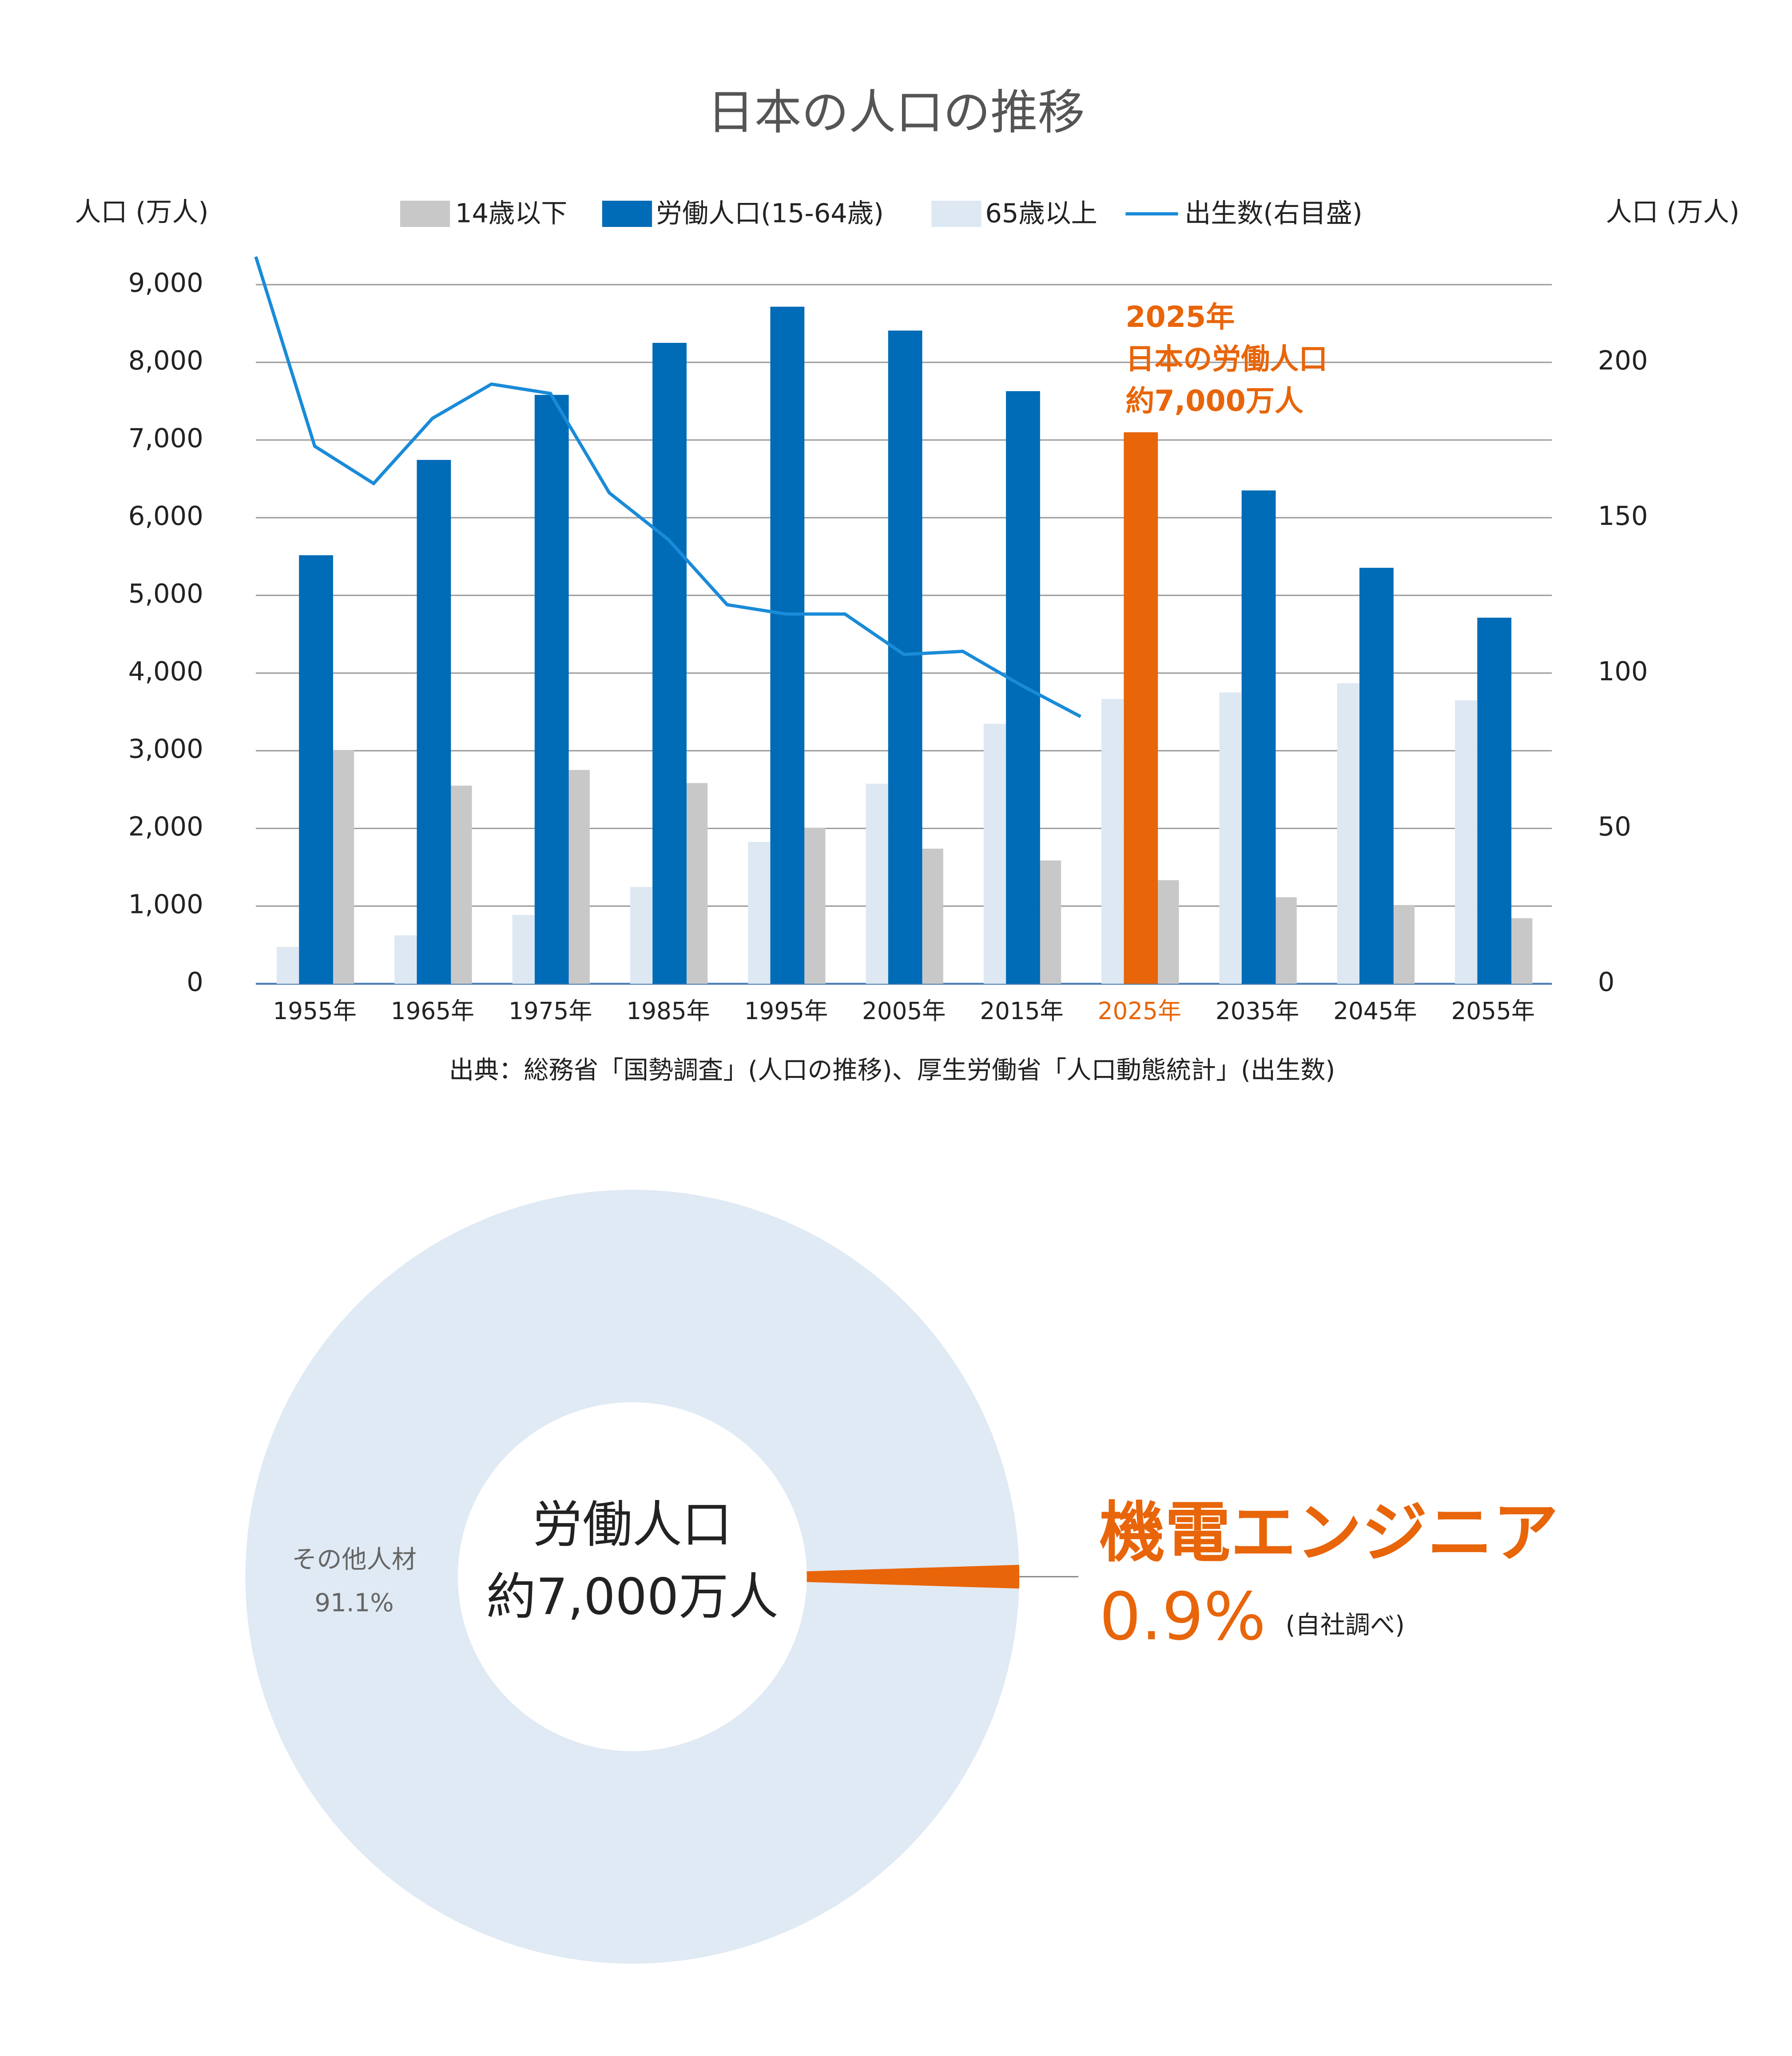 The image size is (1792, 2056). Describe the element at coordinates (165, 515) in the screenshot. I see `y-tick-label: 6,000` at that location.